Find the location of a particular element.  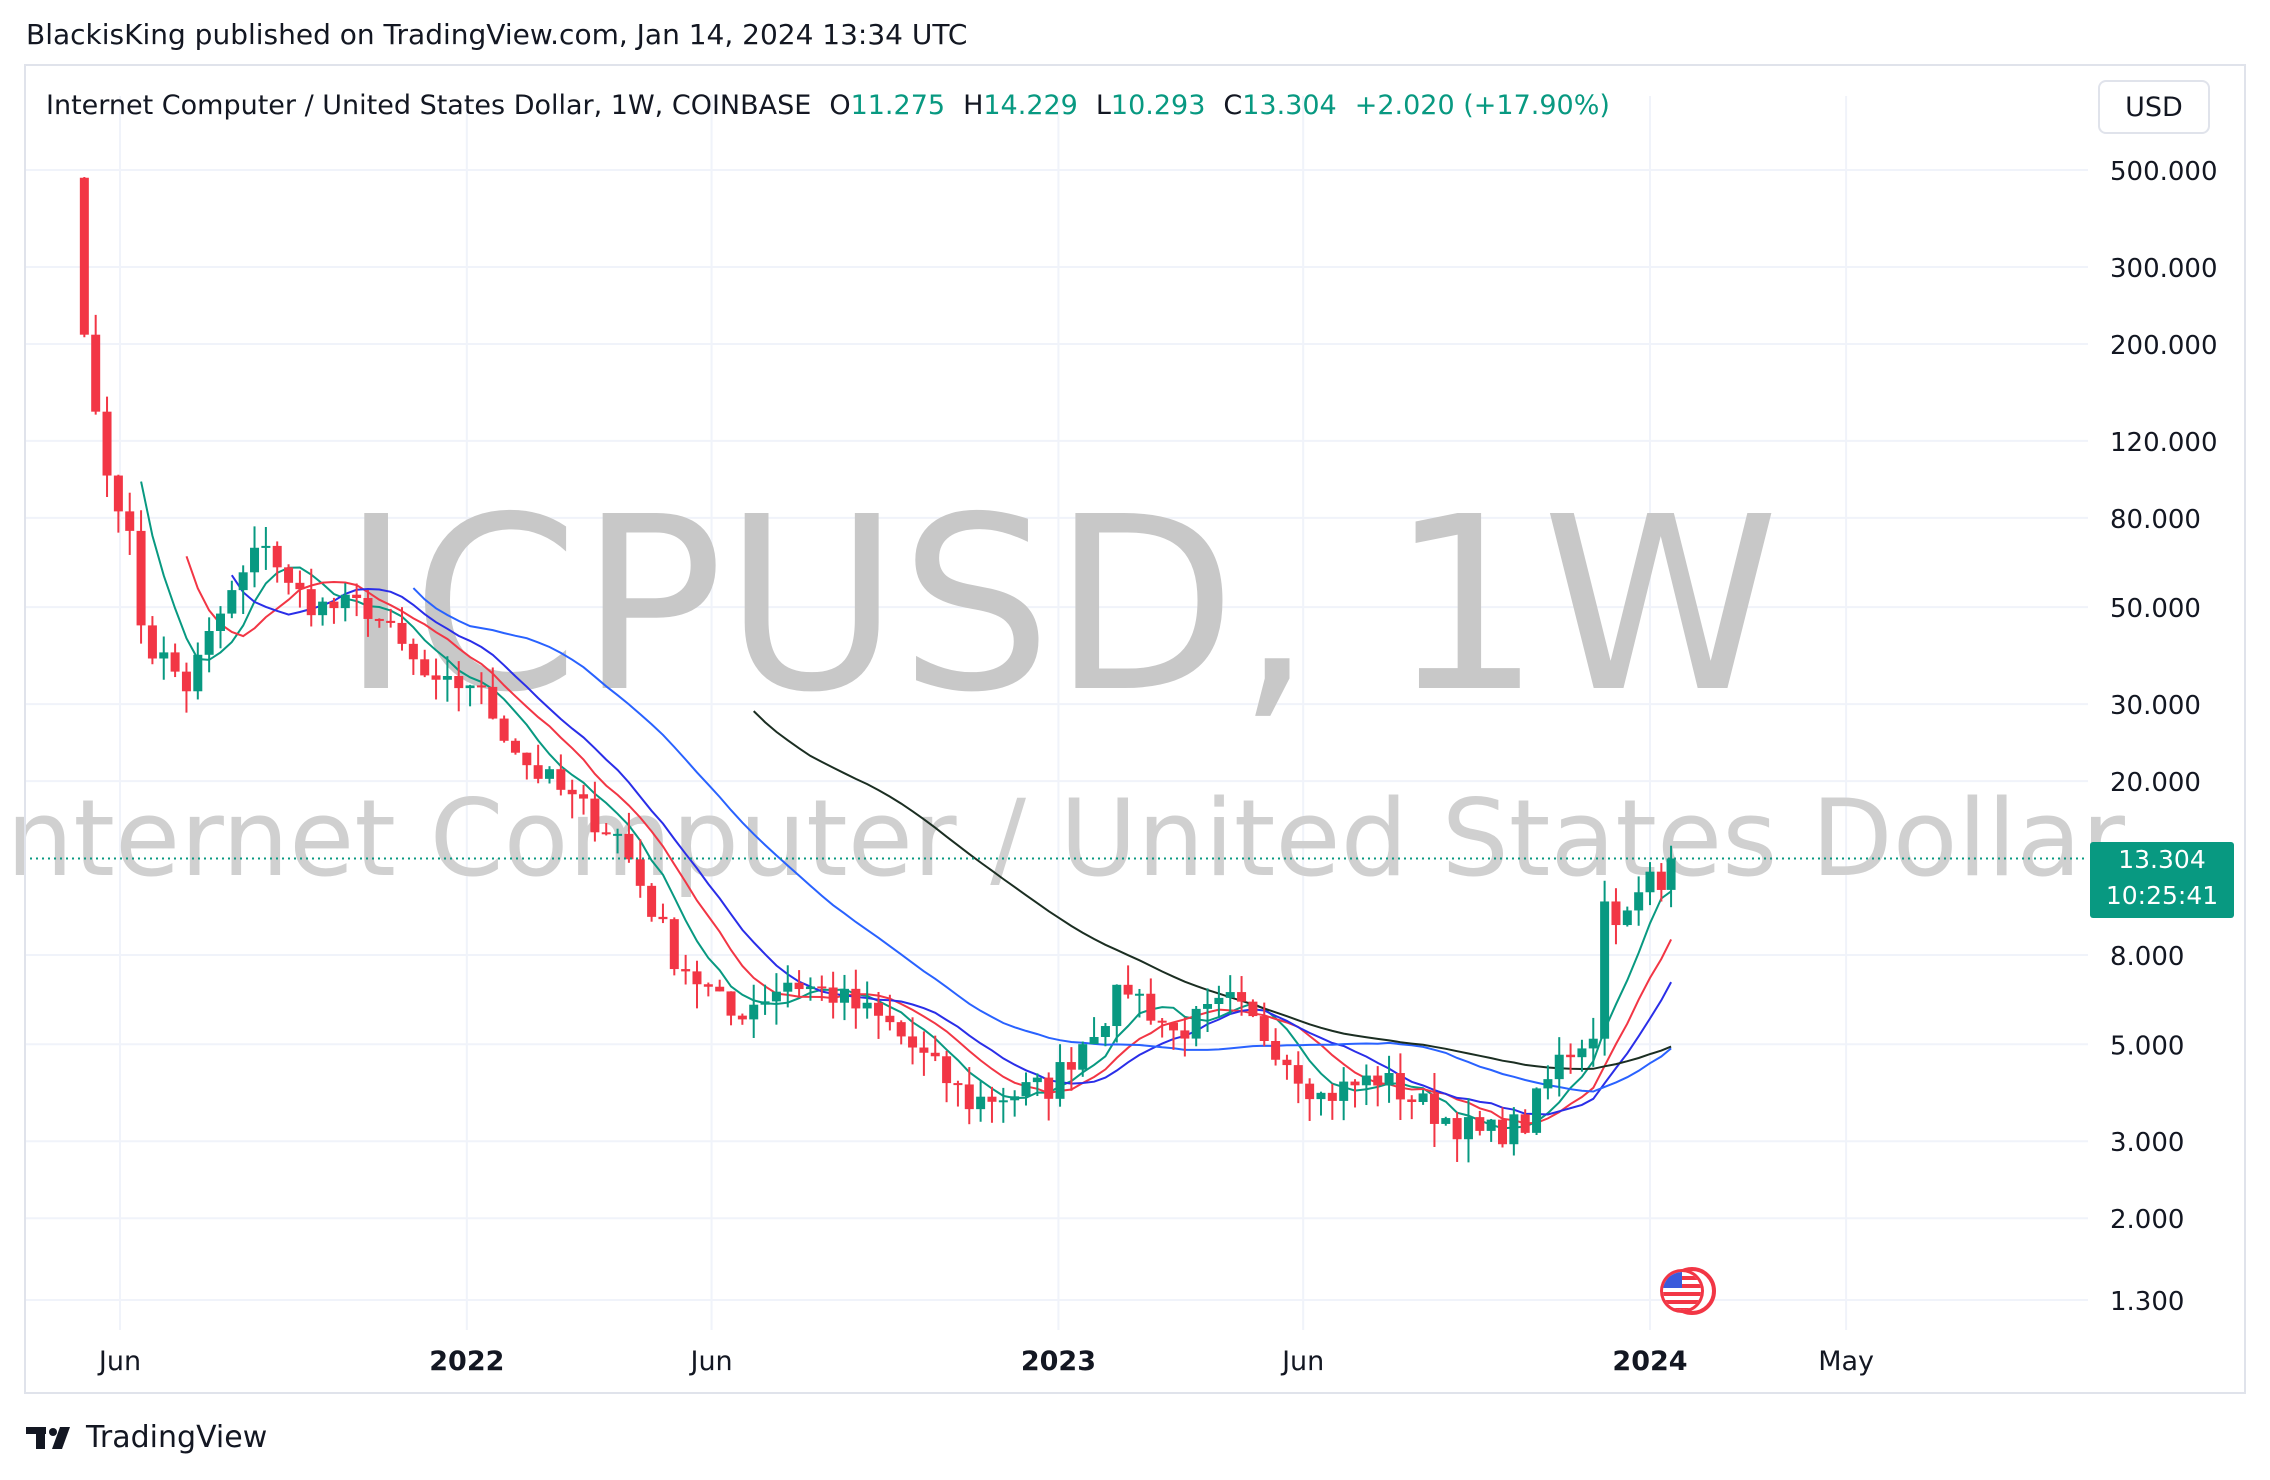

open-value: 11.275 is located at coordinates (898, 105).